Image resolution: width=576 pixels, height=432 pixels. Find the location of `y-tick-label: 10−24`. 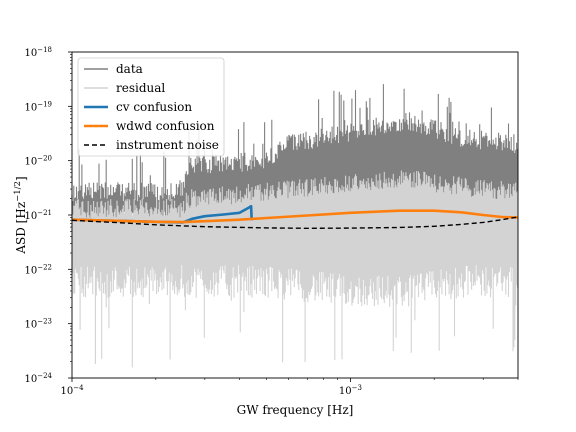

y-tick-label: 10−24 is located at coordinates (38, 378).